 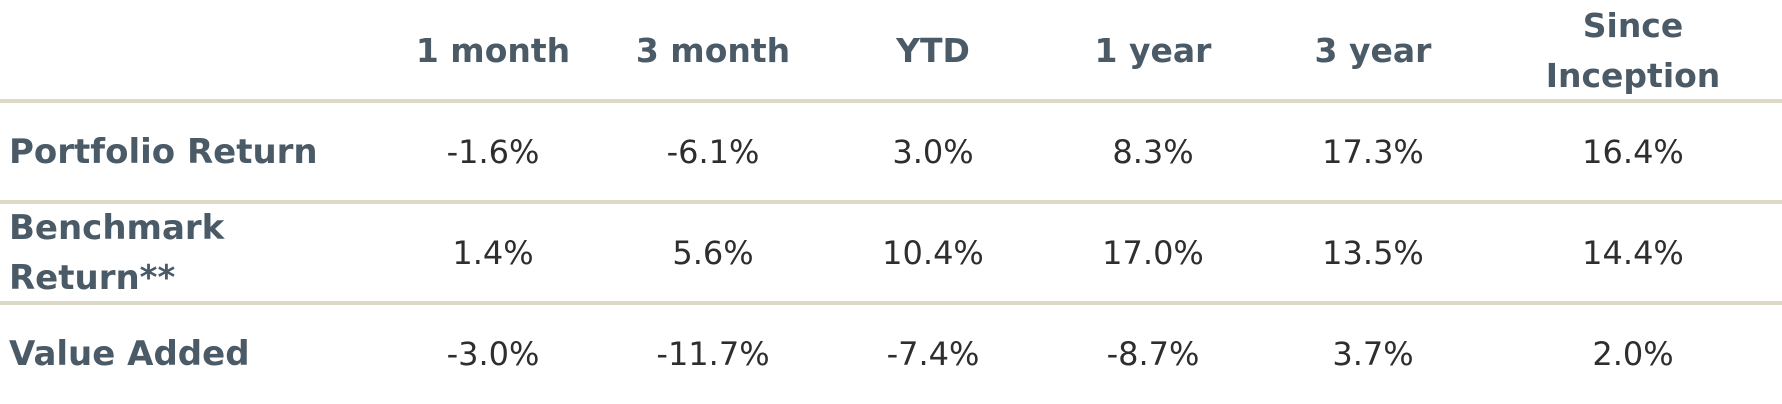 I want to click on row-label: Value Added, so click(x=129, y=354).